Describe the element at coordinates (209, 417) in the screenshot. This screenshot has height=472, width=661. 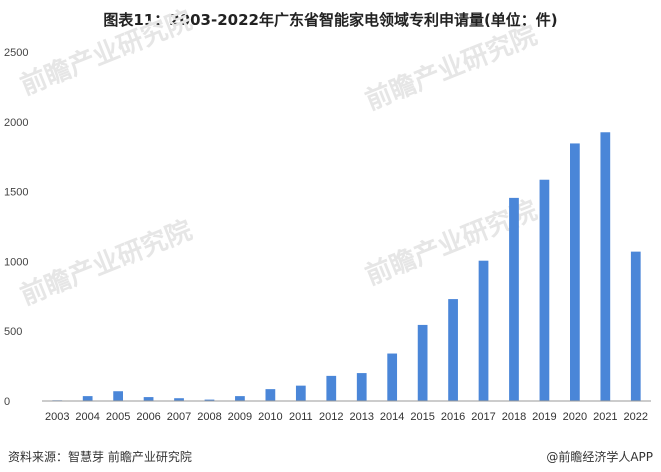
I see `x-tick-label: 2008` at that location.